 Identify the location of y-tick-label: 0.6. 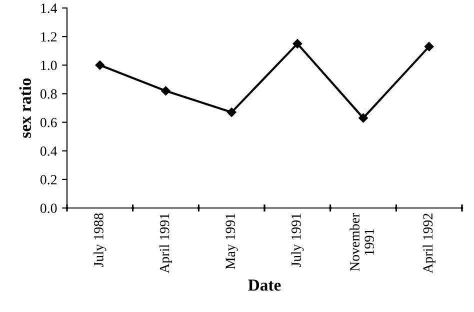
(48, 123).